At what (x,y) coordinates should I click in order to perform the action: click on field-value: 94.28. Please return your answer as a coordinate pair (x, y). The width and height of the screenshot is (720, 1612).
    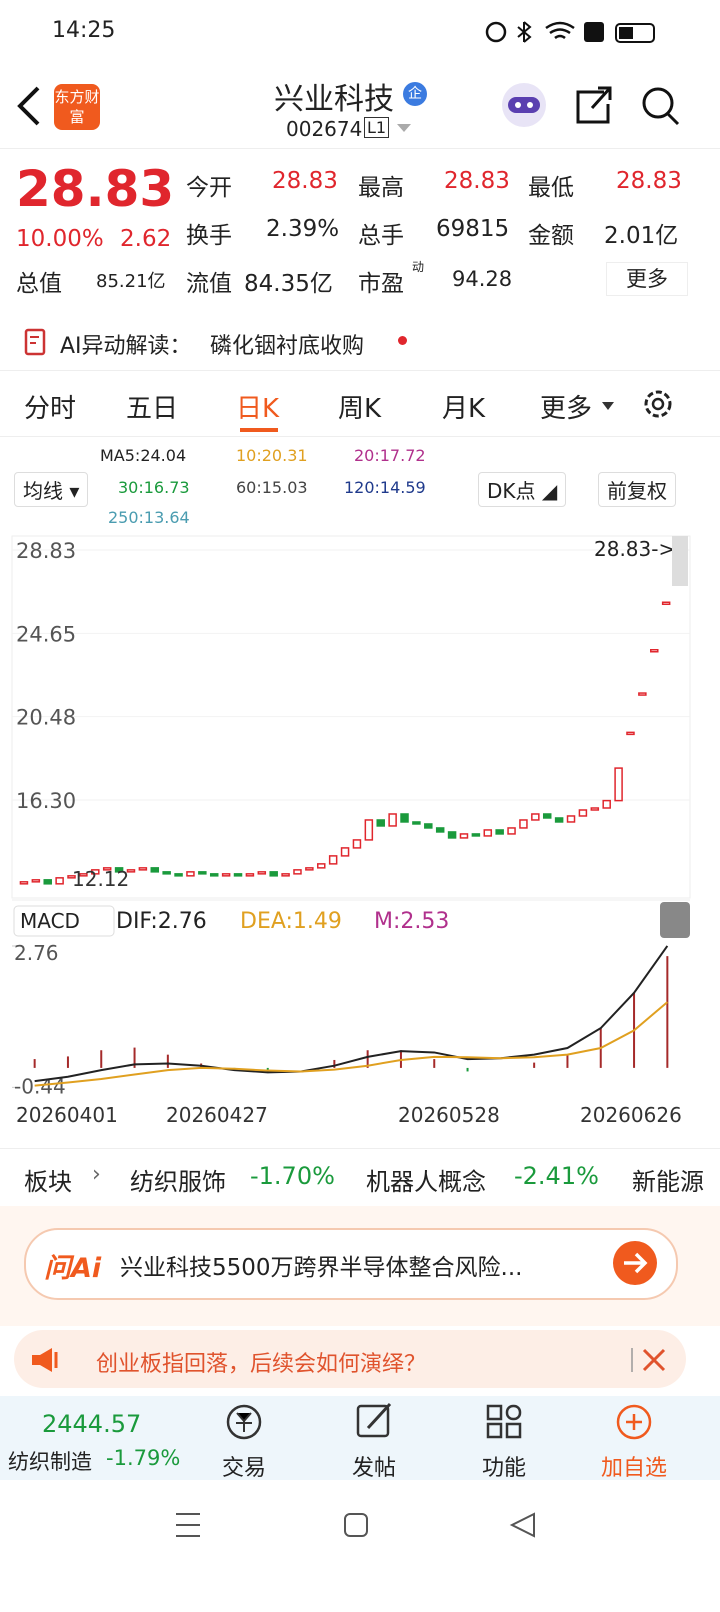
    Looking at the image, I should click on (482, 279).